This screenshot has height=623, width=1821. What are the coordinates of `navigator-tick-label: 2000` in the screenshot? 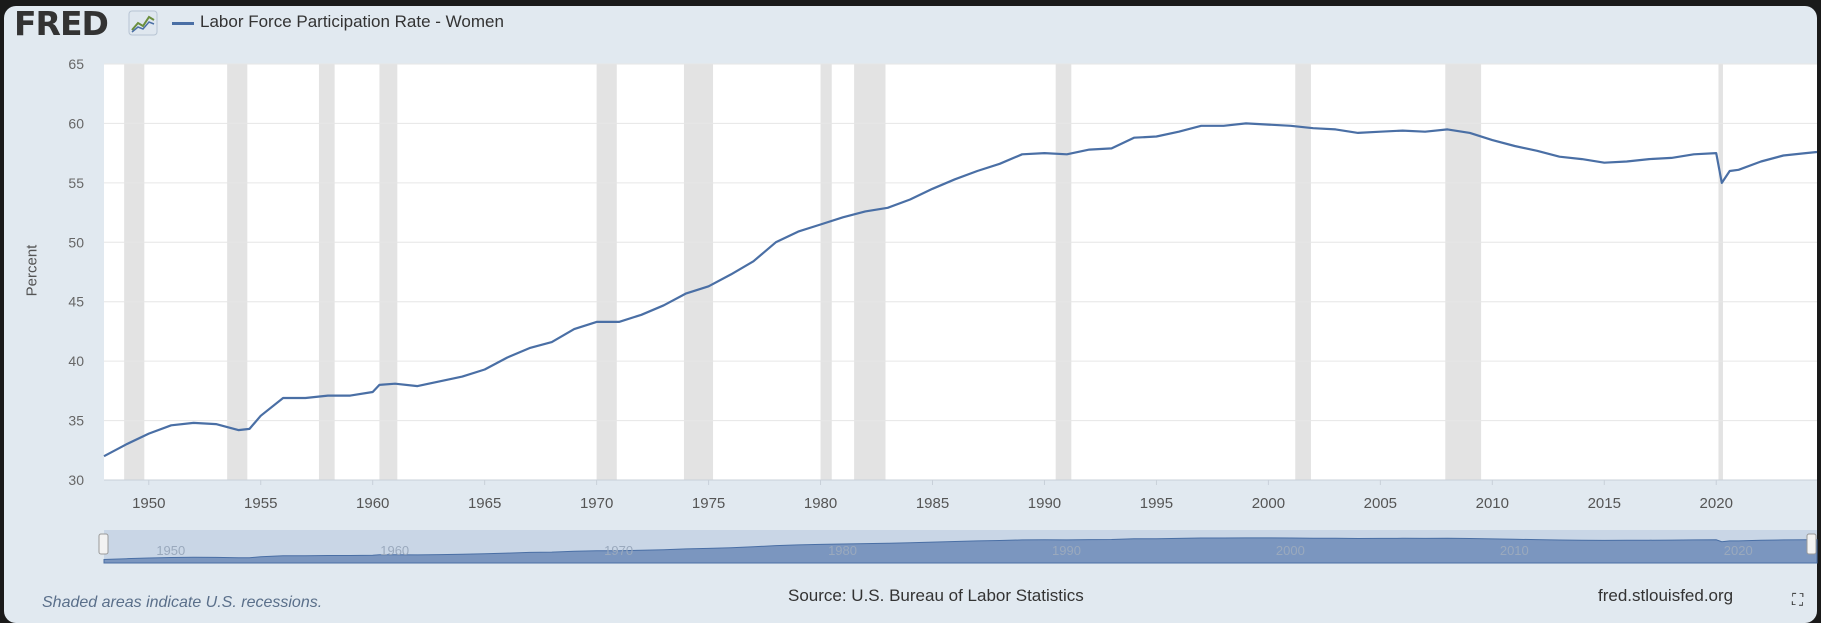 It's located at (1290, 550).